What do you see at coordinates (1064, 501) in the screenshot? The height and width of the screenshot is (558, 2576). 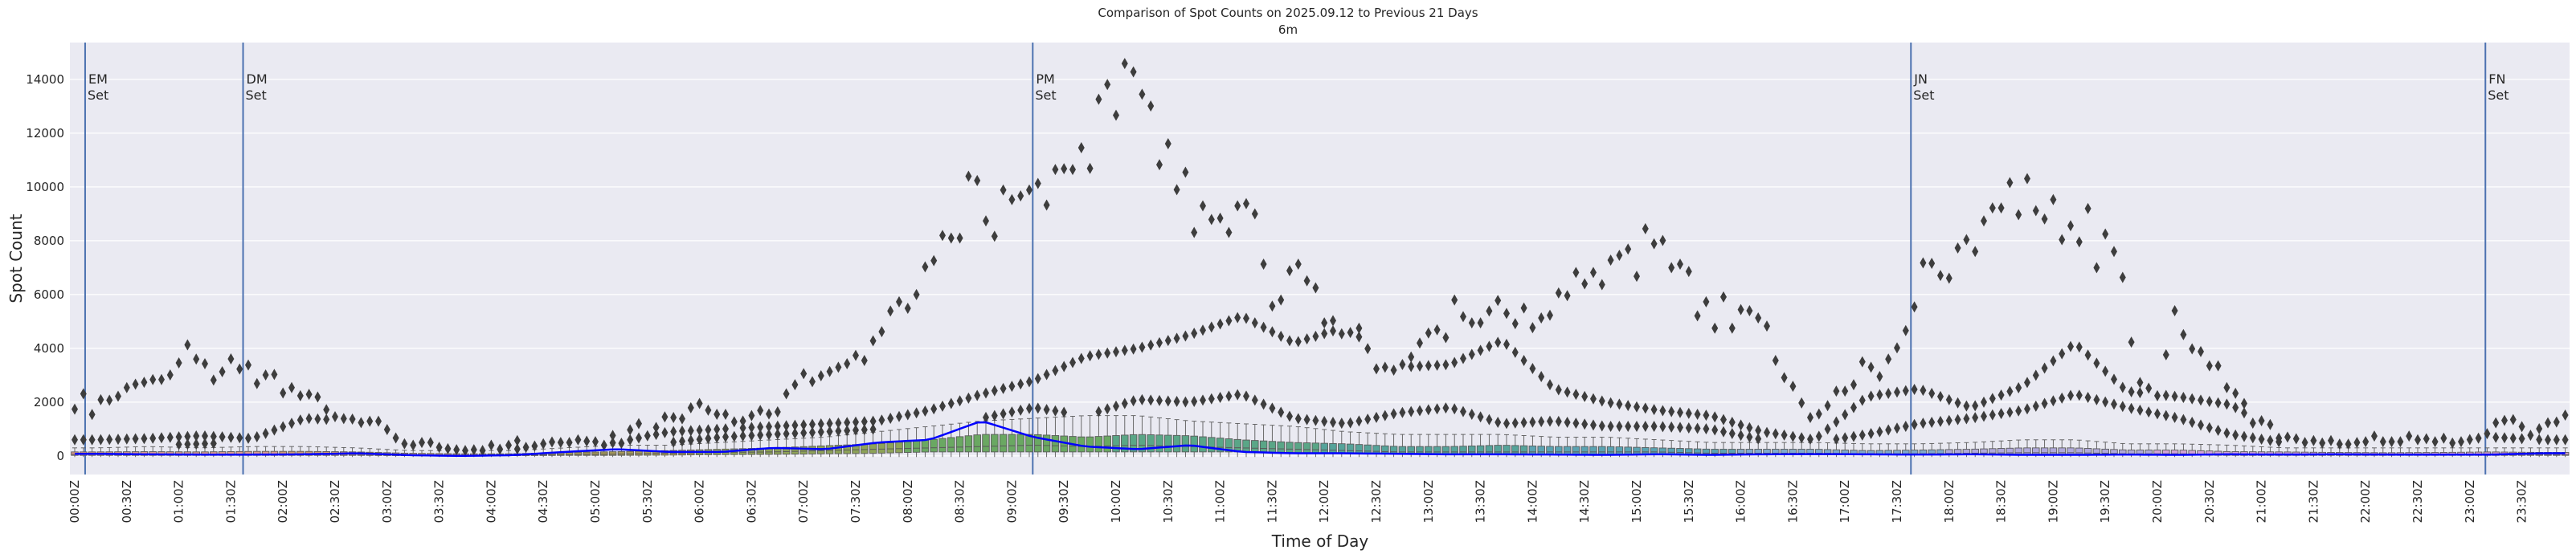 I see `x-tick-label: 09:30Z` at bounding box center [1064, 501].